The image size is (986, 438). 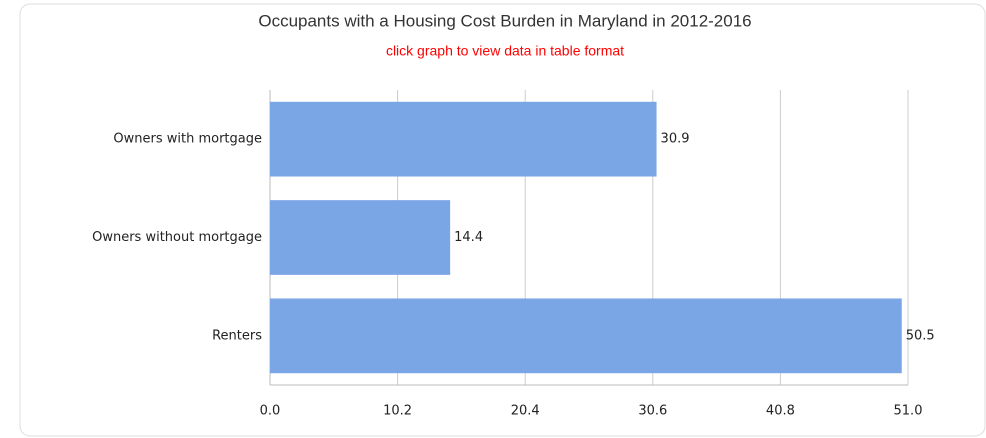 What do you see at coordinates (468, 237) in the screenshot?
I see `data-label: 14.4` at bounding box center [468, 237].